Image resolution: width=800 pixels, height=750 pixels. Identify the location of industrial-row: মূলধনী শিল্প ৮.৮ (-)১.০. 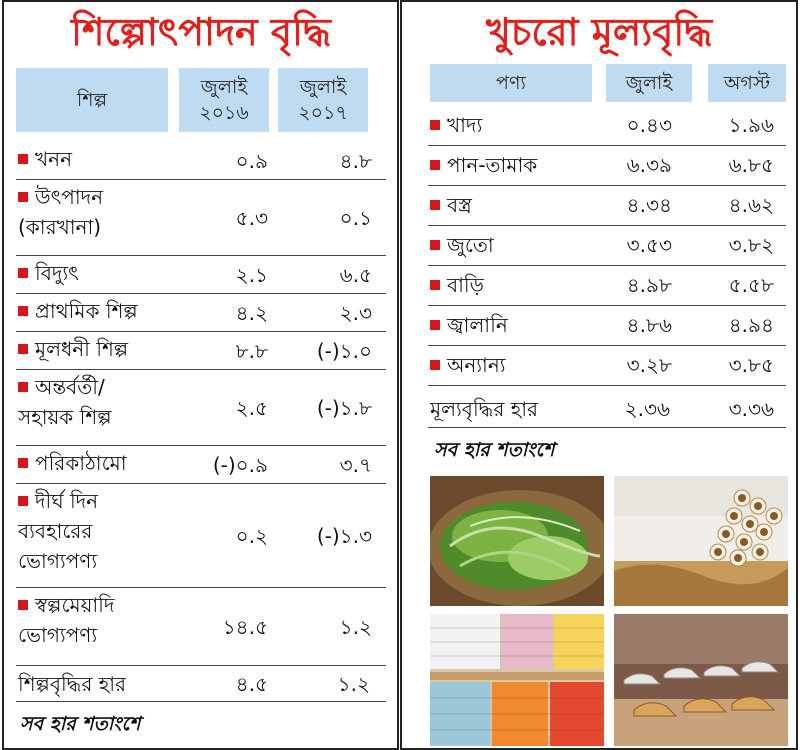
(201, 351).